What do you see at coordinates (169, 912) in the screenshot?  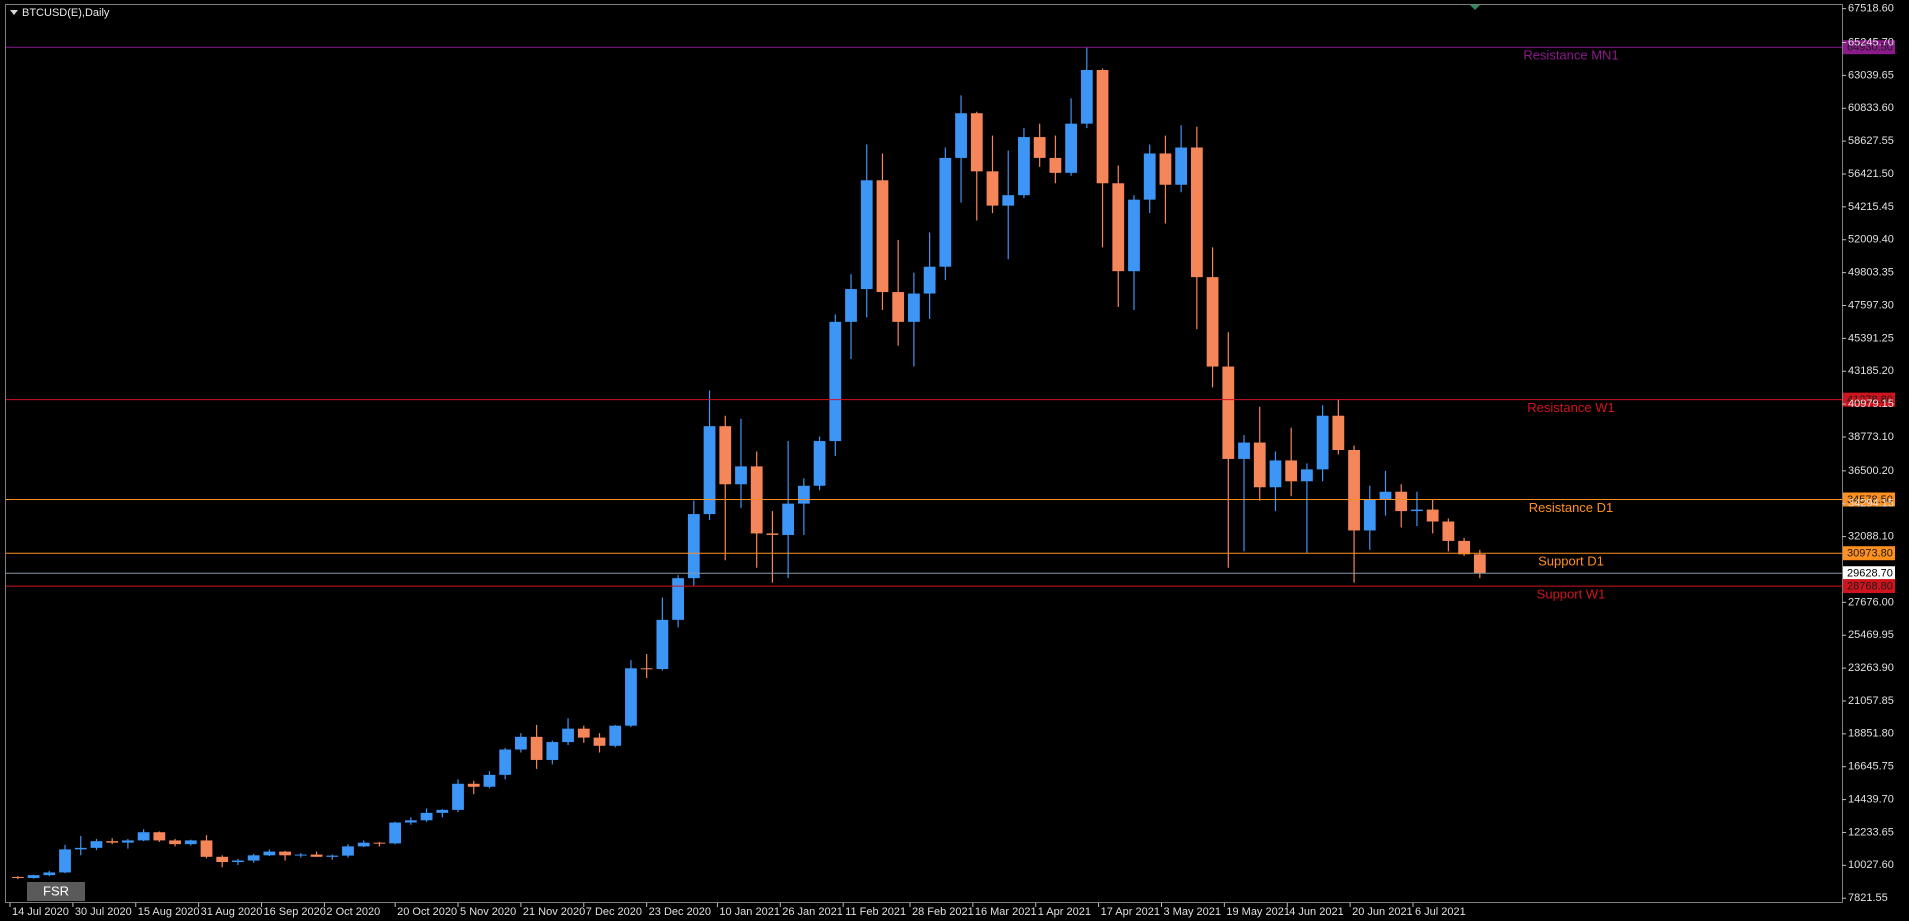 I see `x-tick-label: 15 Aug 2020` at bounding box center [169, 912].